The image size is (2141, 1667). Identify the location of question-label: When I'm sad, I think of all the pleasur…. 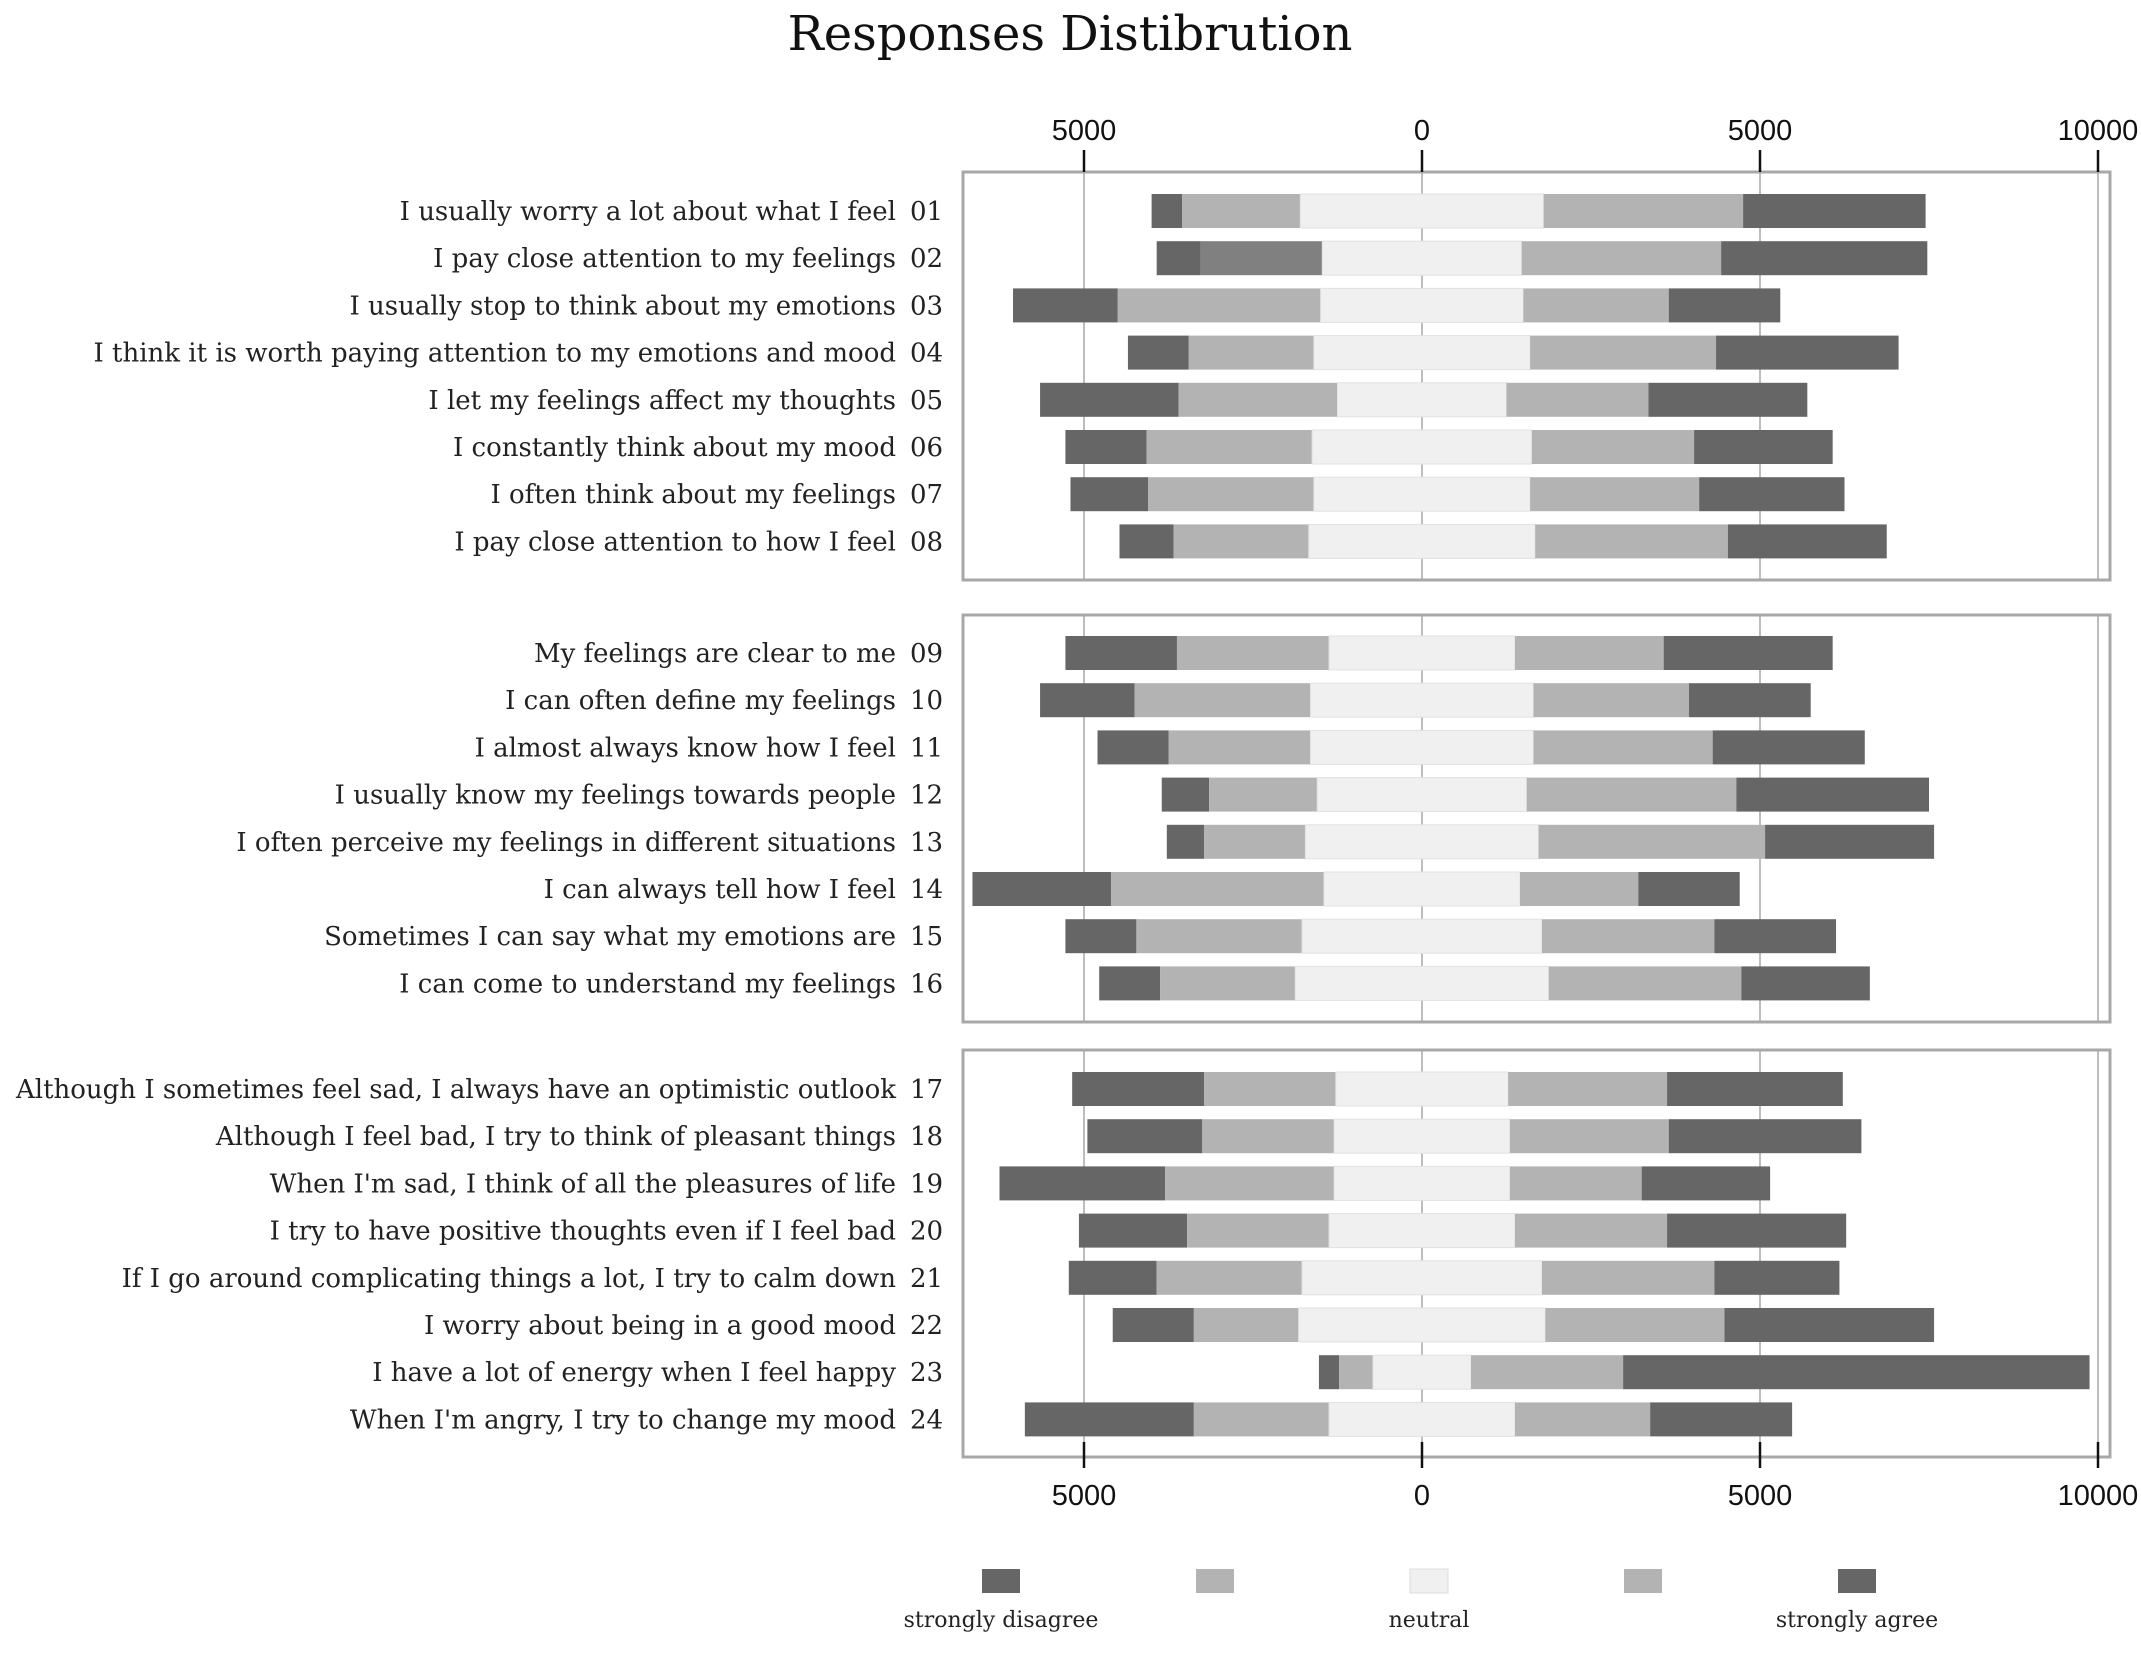
(583, 1184).